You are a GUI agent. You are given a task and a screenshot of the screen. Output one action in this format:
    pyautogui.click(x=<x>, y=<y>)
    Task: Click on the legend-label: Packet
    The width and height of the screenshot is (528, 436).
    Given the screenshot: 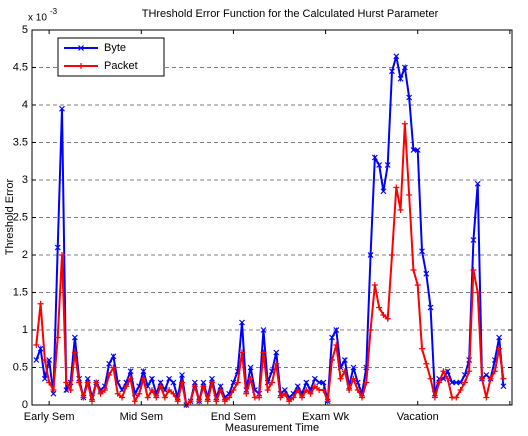 What is the action you would take?
    pyautogui.click(x=121, y=66)
    